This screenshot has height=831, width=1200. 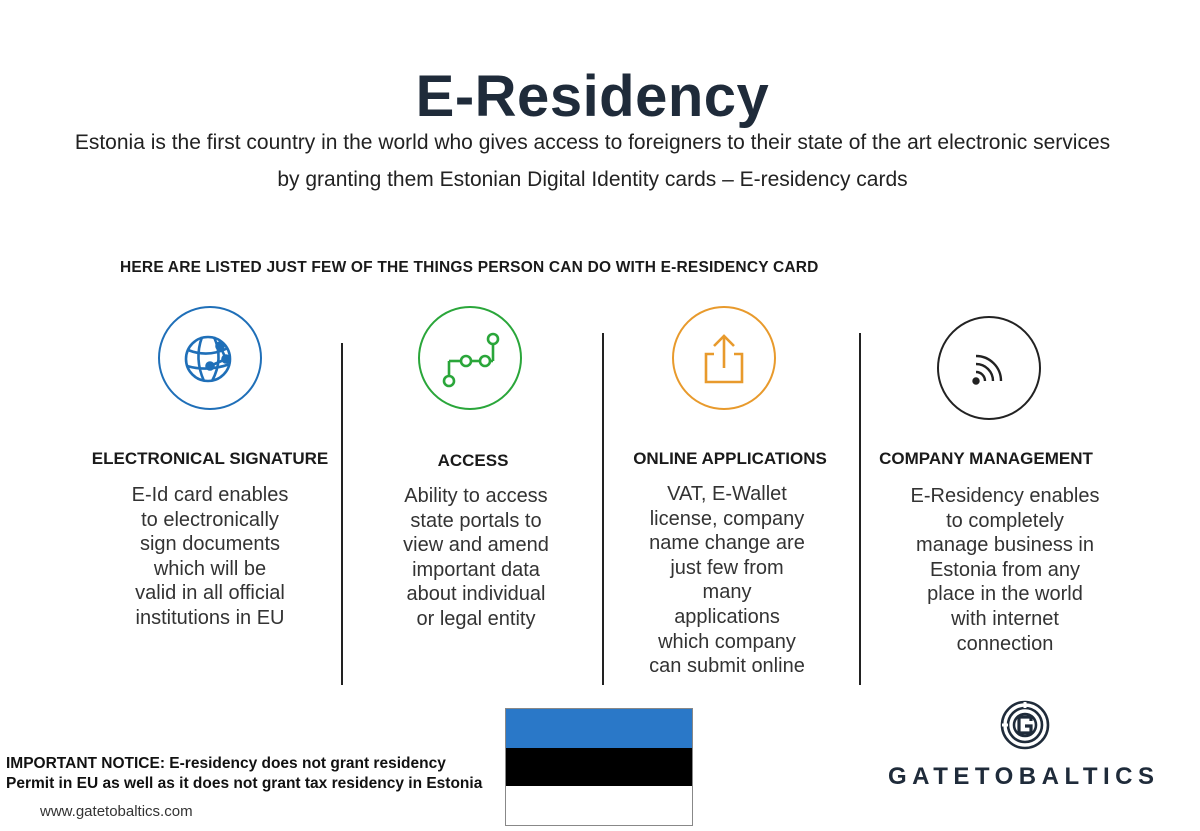 What do you see at coordinates (476, 496) in the screenshot?
I see `desc-line: Ability to access` at bounding box center [476, 496].